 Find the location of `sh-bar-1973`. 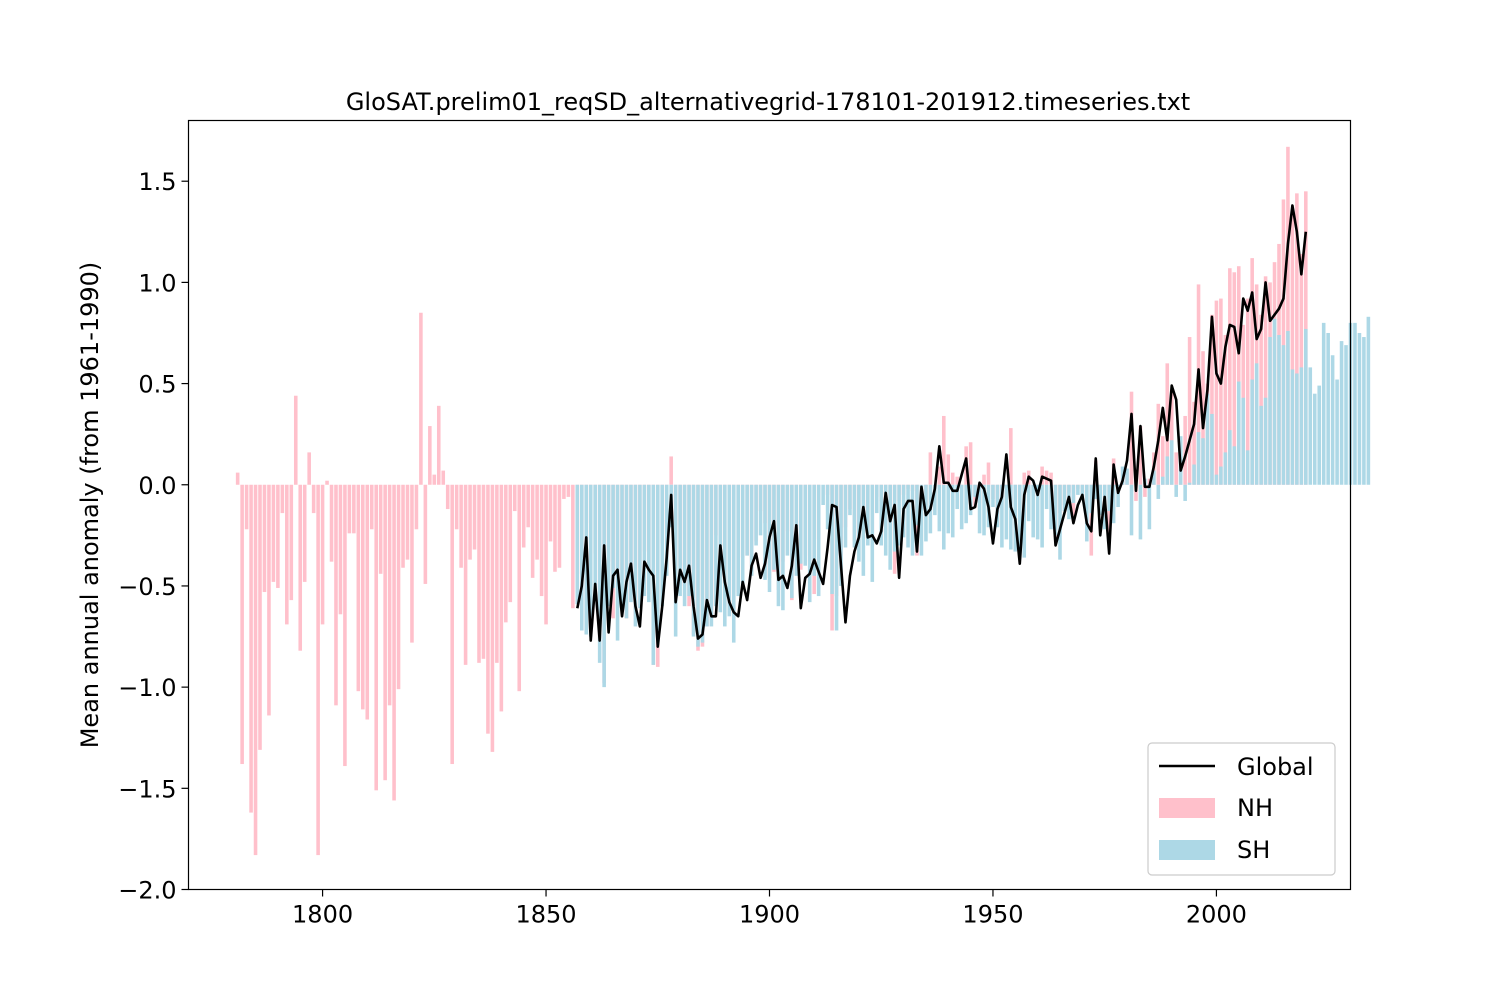

sh-bar-1973 is located at coordinates (1095, 491).